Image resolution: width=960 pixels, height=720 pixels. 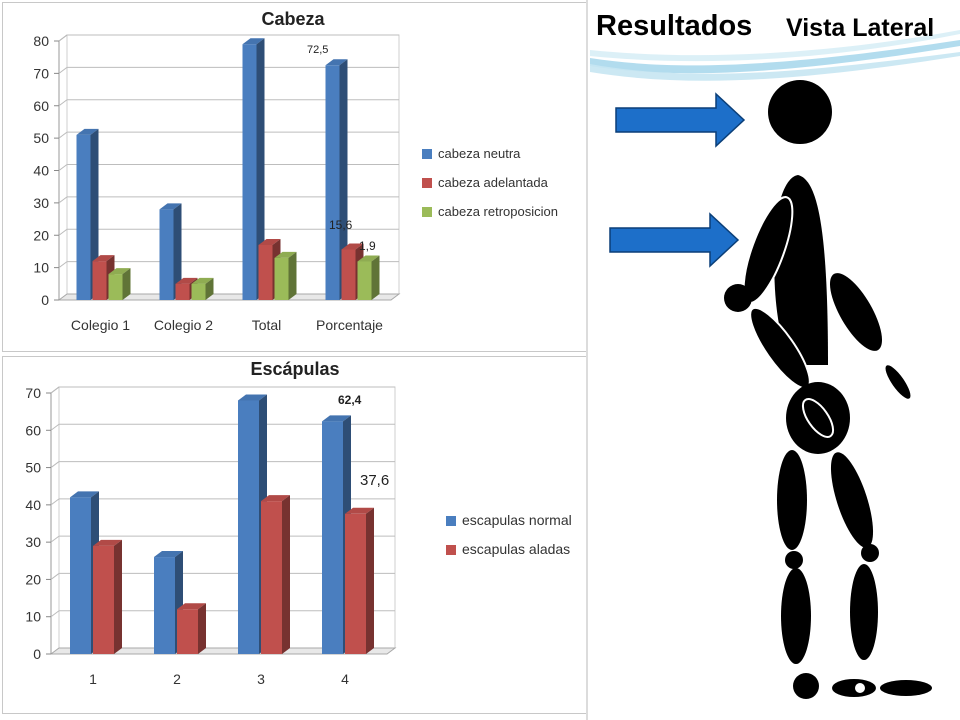 I want to click on y-tick-label: 80, so click(x=41, y=41).